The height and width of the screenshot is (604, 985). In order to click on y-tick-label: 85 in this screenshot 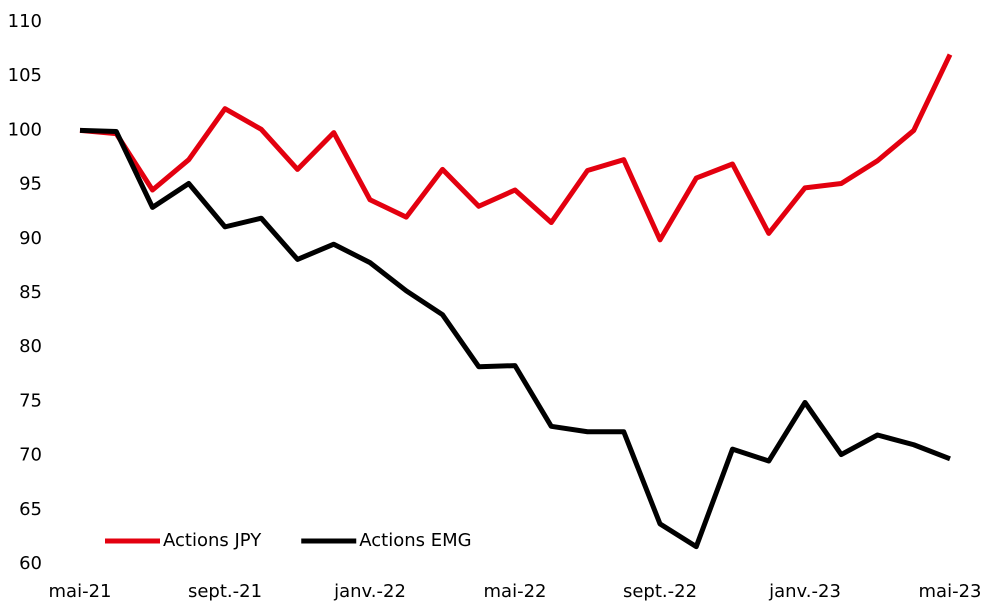, I will do `click(30, 292)`.